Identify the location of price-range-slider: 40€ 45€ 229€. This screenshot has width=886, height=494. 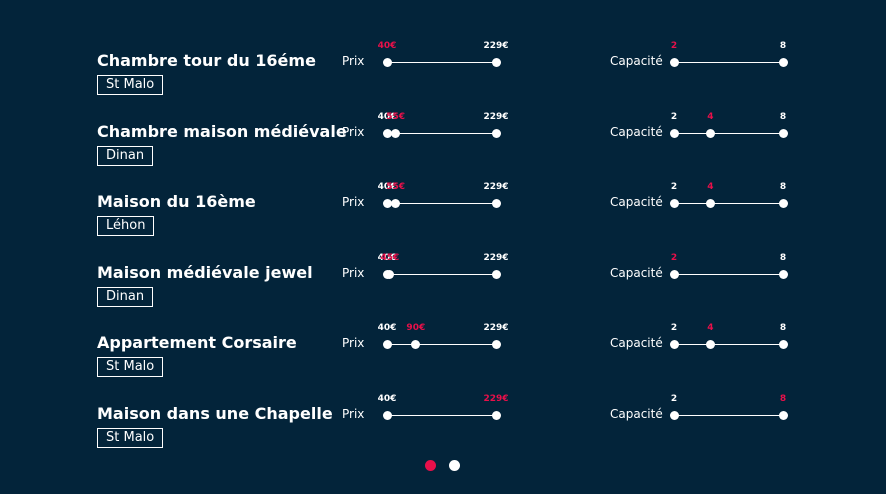
(443, 268).